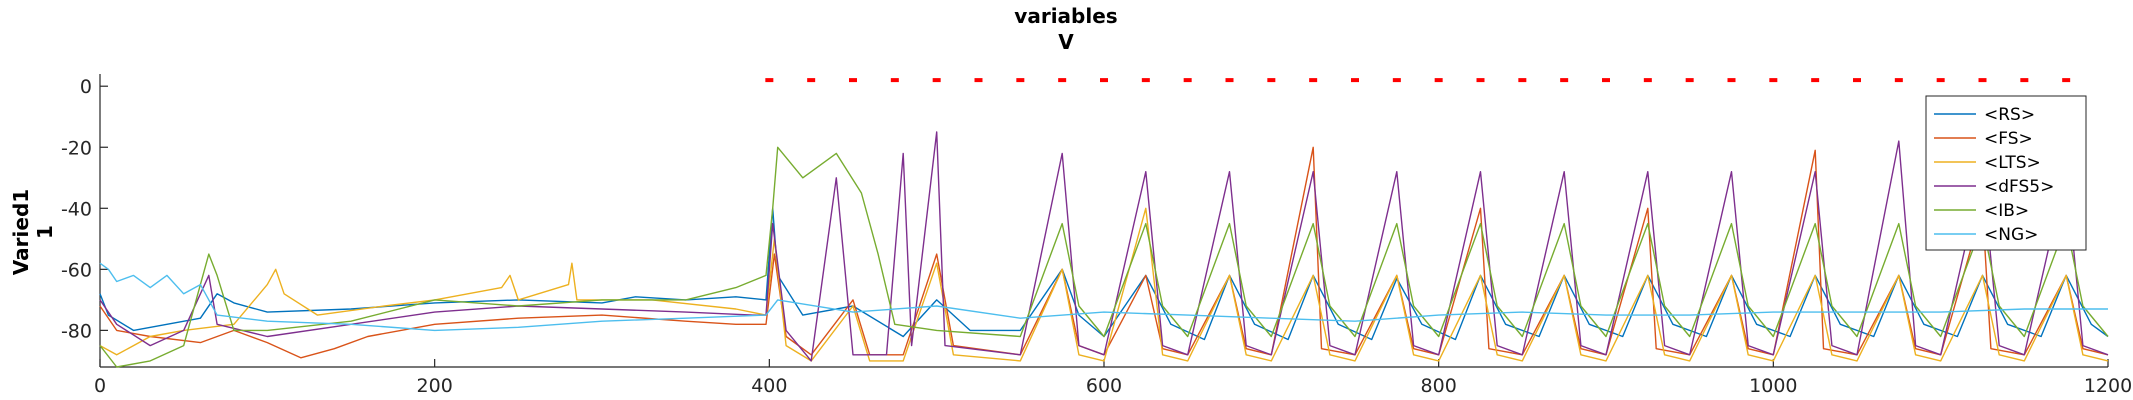 This screenshot has height=400, width=2133. I want to click on y-axis-label-sub: 1, so click(45, 232).